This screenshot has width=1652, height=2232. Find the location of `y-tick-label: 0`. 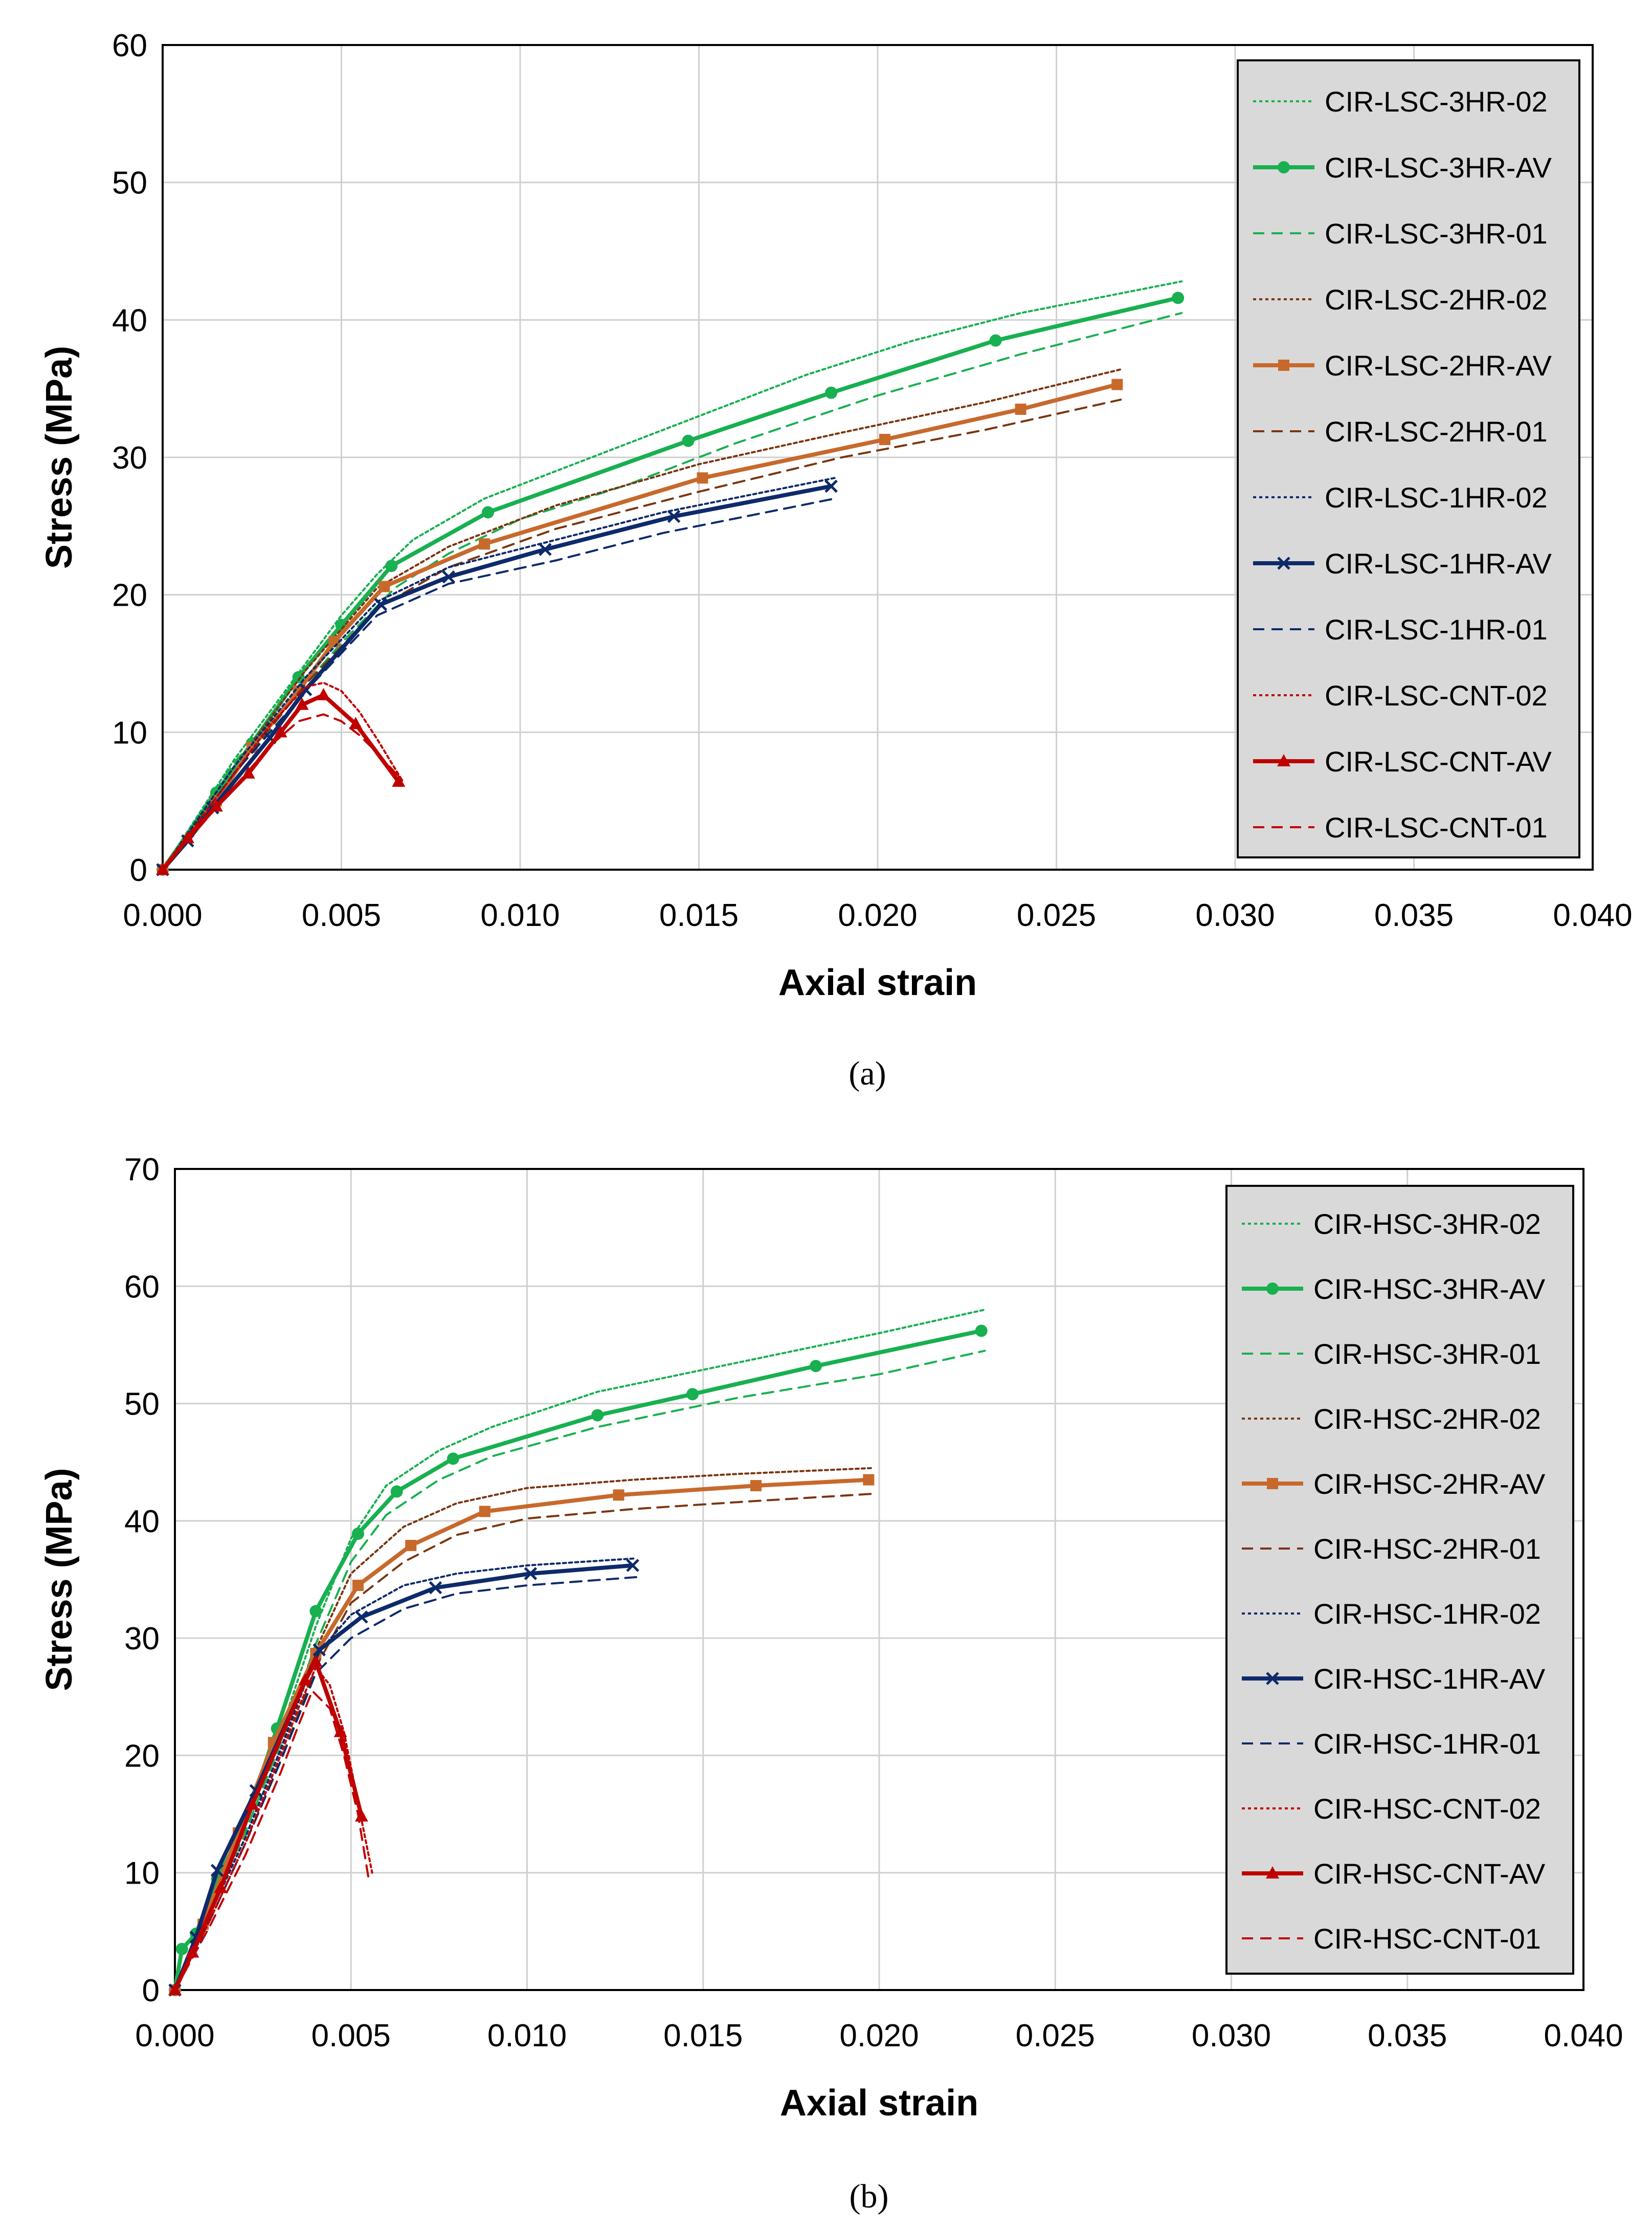

y-tick-label: 0 is located at coordinates (151, 1990).